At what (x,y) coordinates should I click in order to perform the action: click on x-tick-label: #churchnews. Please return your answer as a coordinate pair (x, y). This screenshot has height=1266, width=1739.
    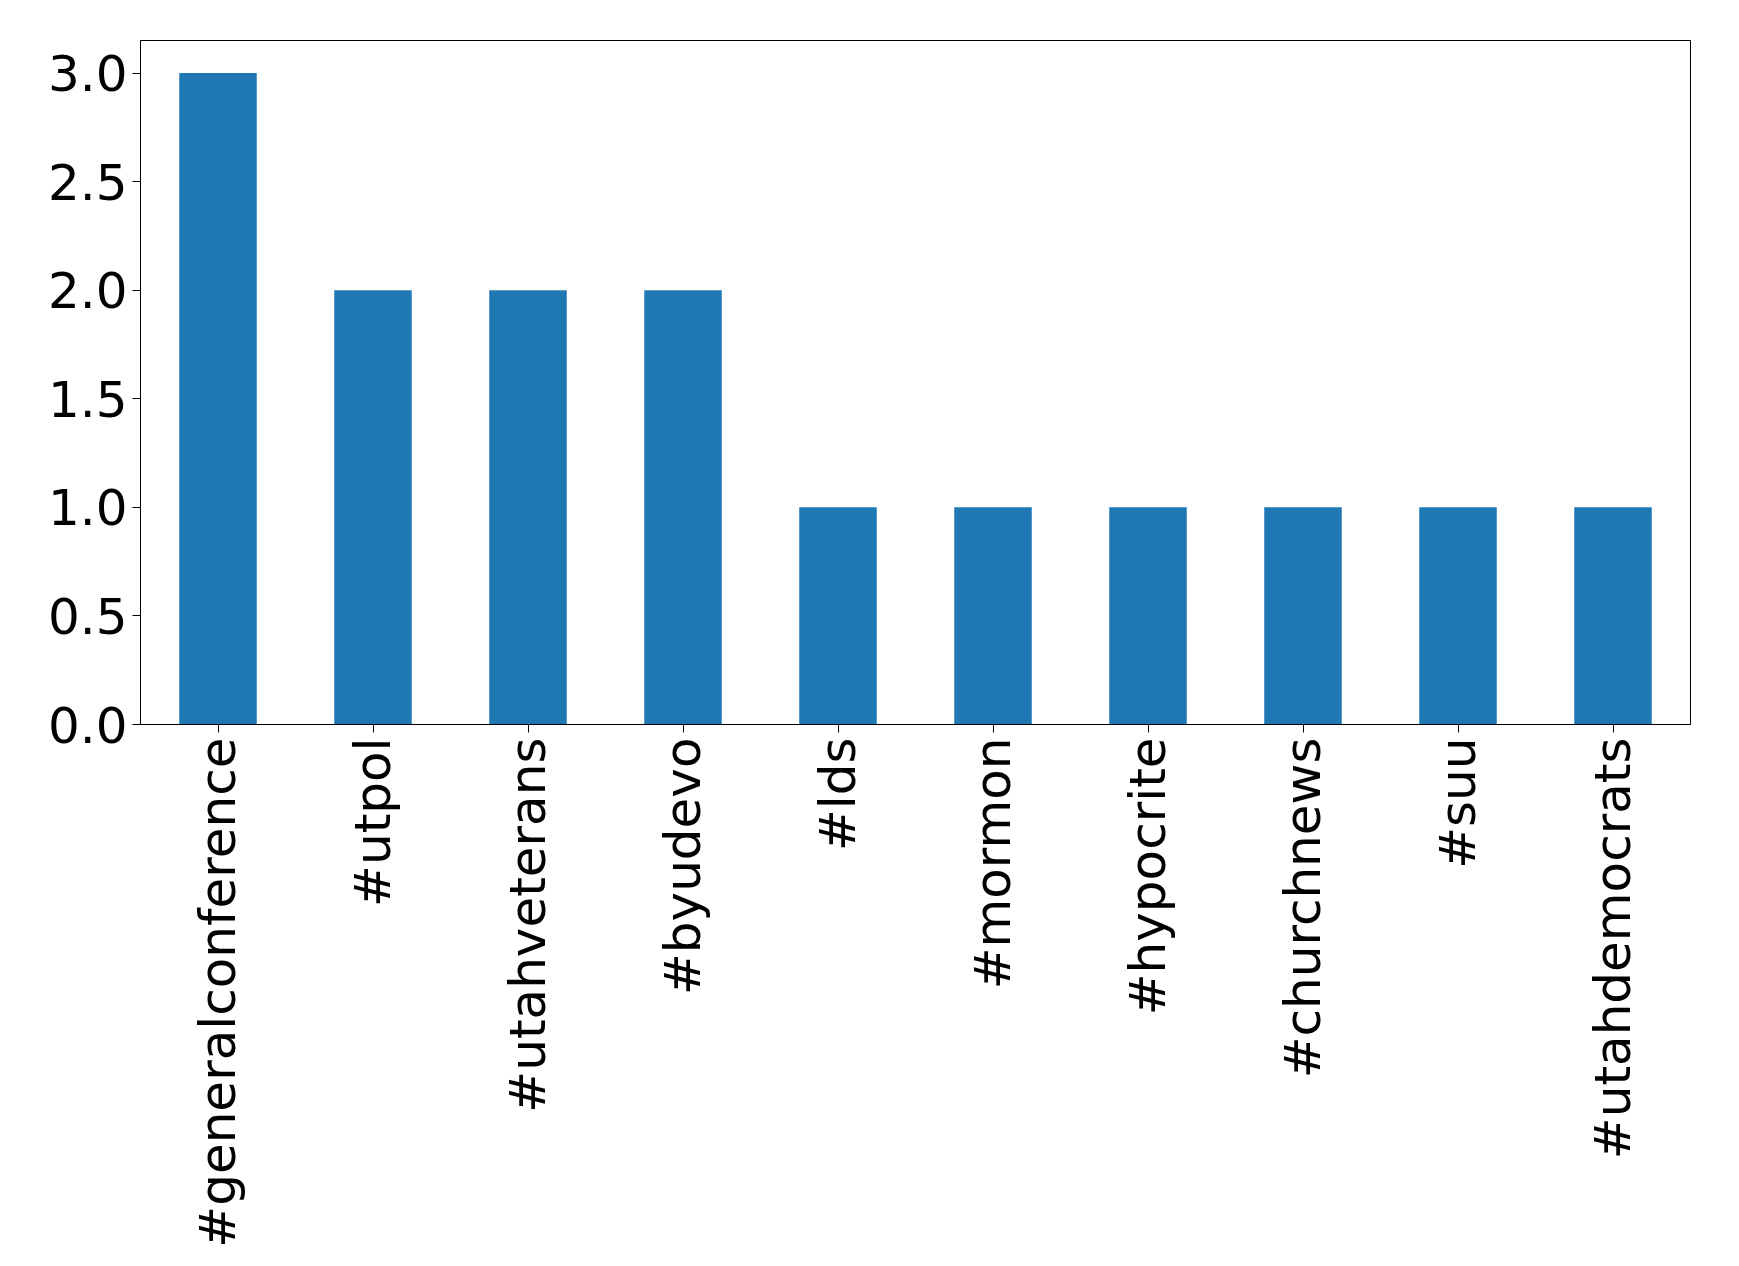
    Looking at the image, I should click on (1303, 908).